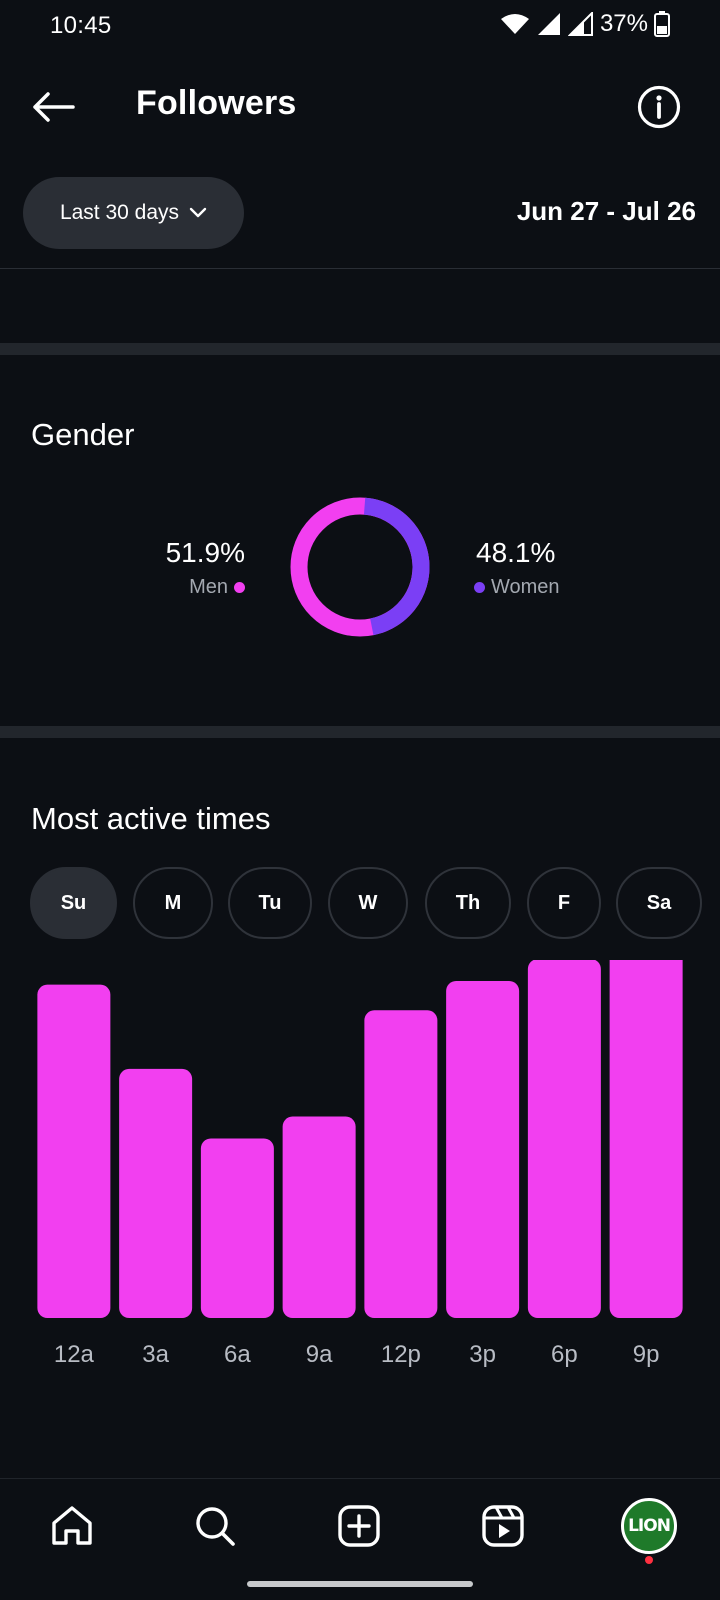 Image resolution: width=720 pixels, height=1600 pixels. I want to click on bar-12a, so click(74, 1151).